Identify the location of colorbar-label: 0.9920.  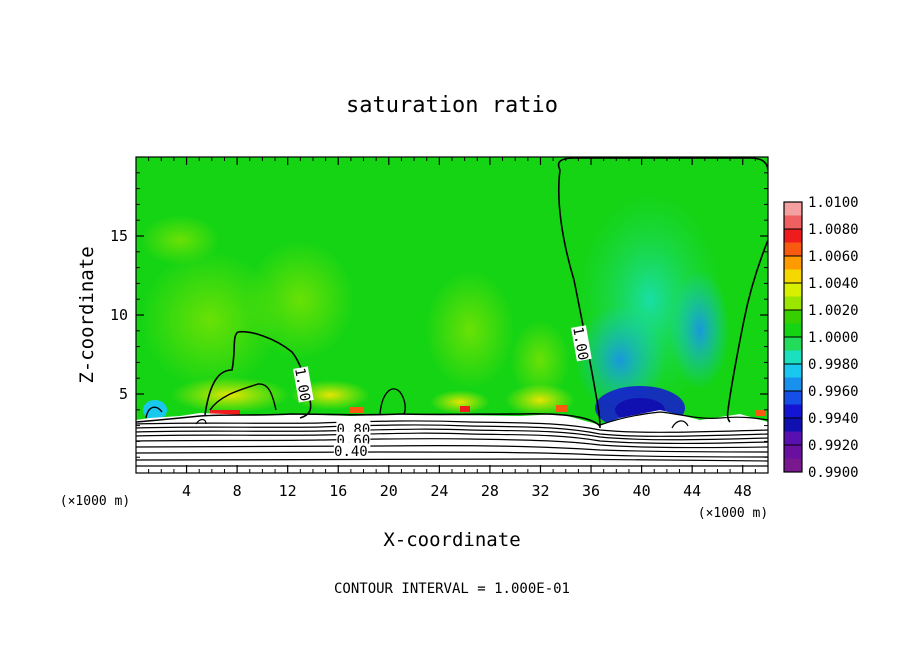
(833, 446).